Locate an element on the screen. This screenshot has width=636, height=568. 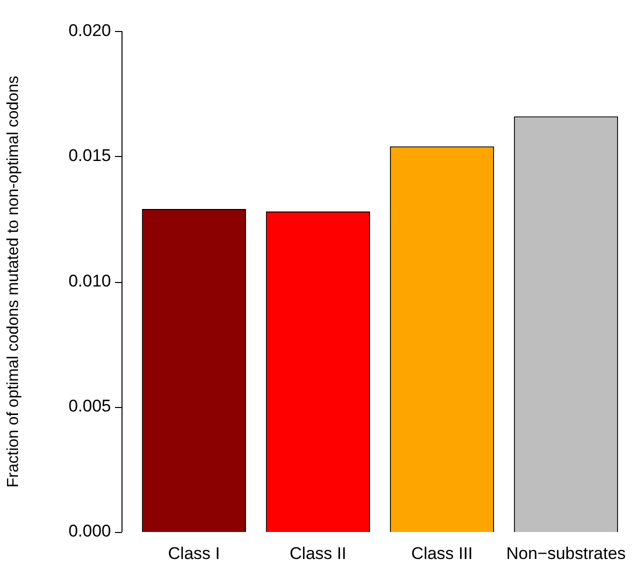
y-tick-label: 0.005 is located at coordinates (89, 406).